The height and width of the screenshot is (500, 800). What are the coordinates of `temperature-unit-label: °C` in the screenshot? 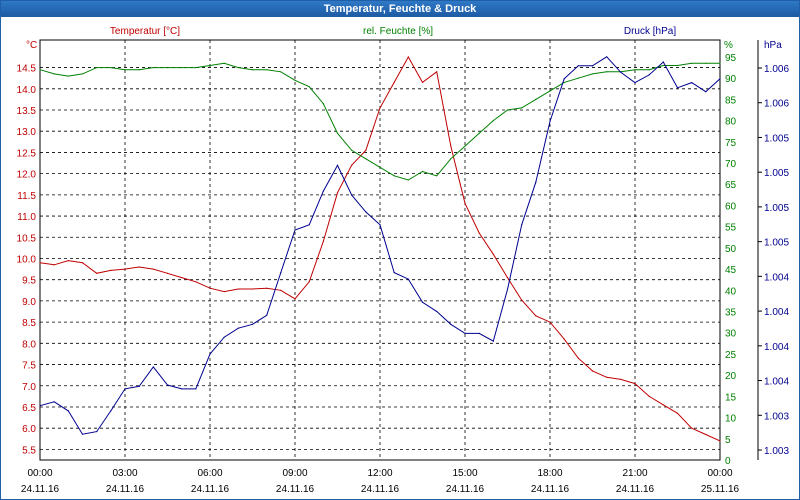 It's located at (31, 45).